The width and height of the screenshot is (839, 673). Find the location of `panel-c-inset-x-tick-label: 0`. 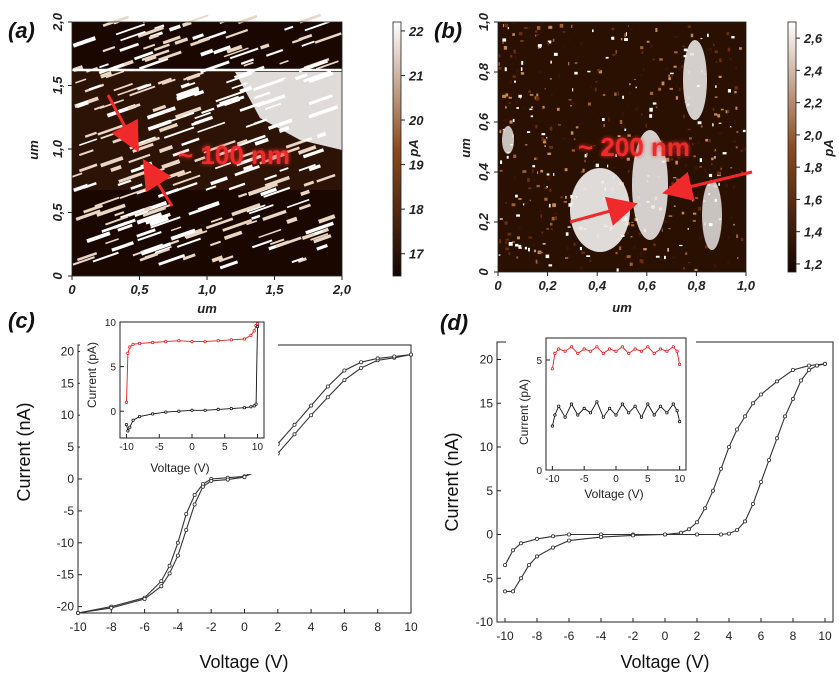

panel-c-inset-x-tick-label: 0 is located at coordinates (192, 447).